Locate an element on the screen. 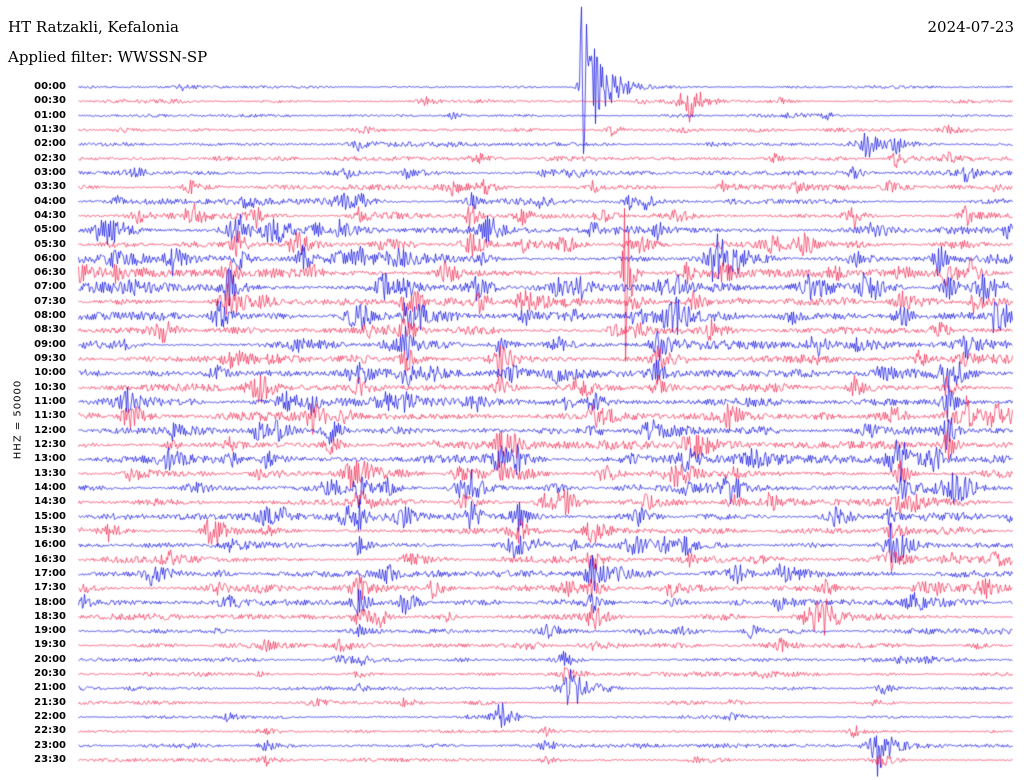 This screenshot has width=1024, height=780. time-label: 17:30 is located at coordinates (50, 588).